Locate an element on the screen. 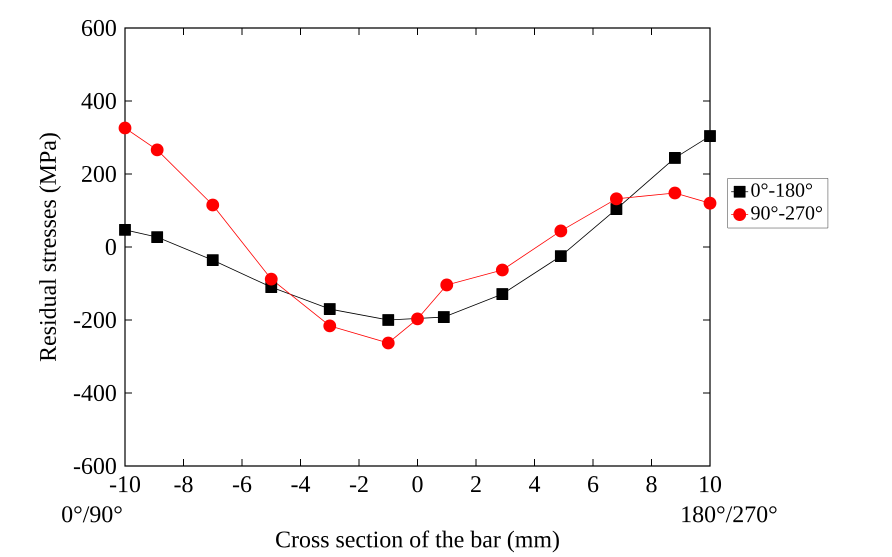  x-tick-label: 4 is located at coordinates (534, 484).